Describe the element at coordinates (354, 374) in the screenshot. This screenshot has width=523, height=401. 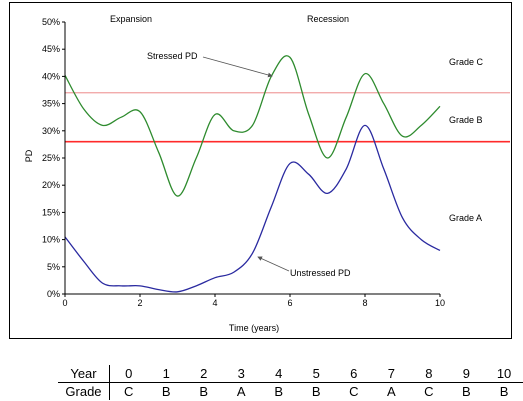
I see `year-cell: 6` at that location.